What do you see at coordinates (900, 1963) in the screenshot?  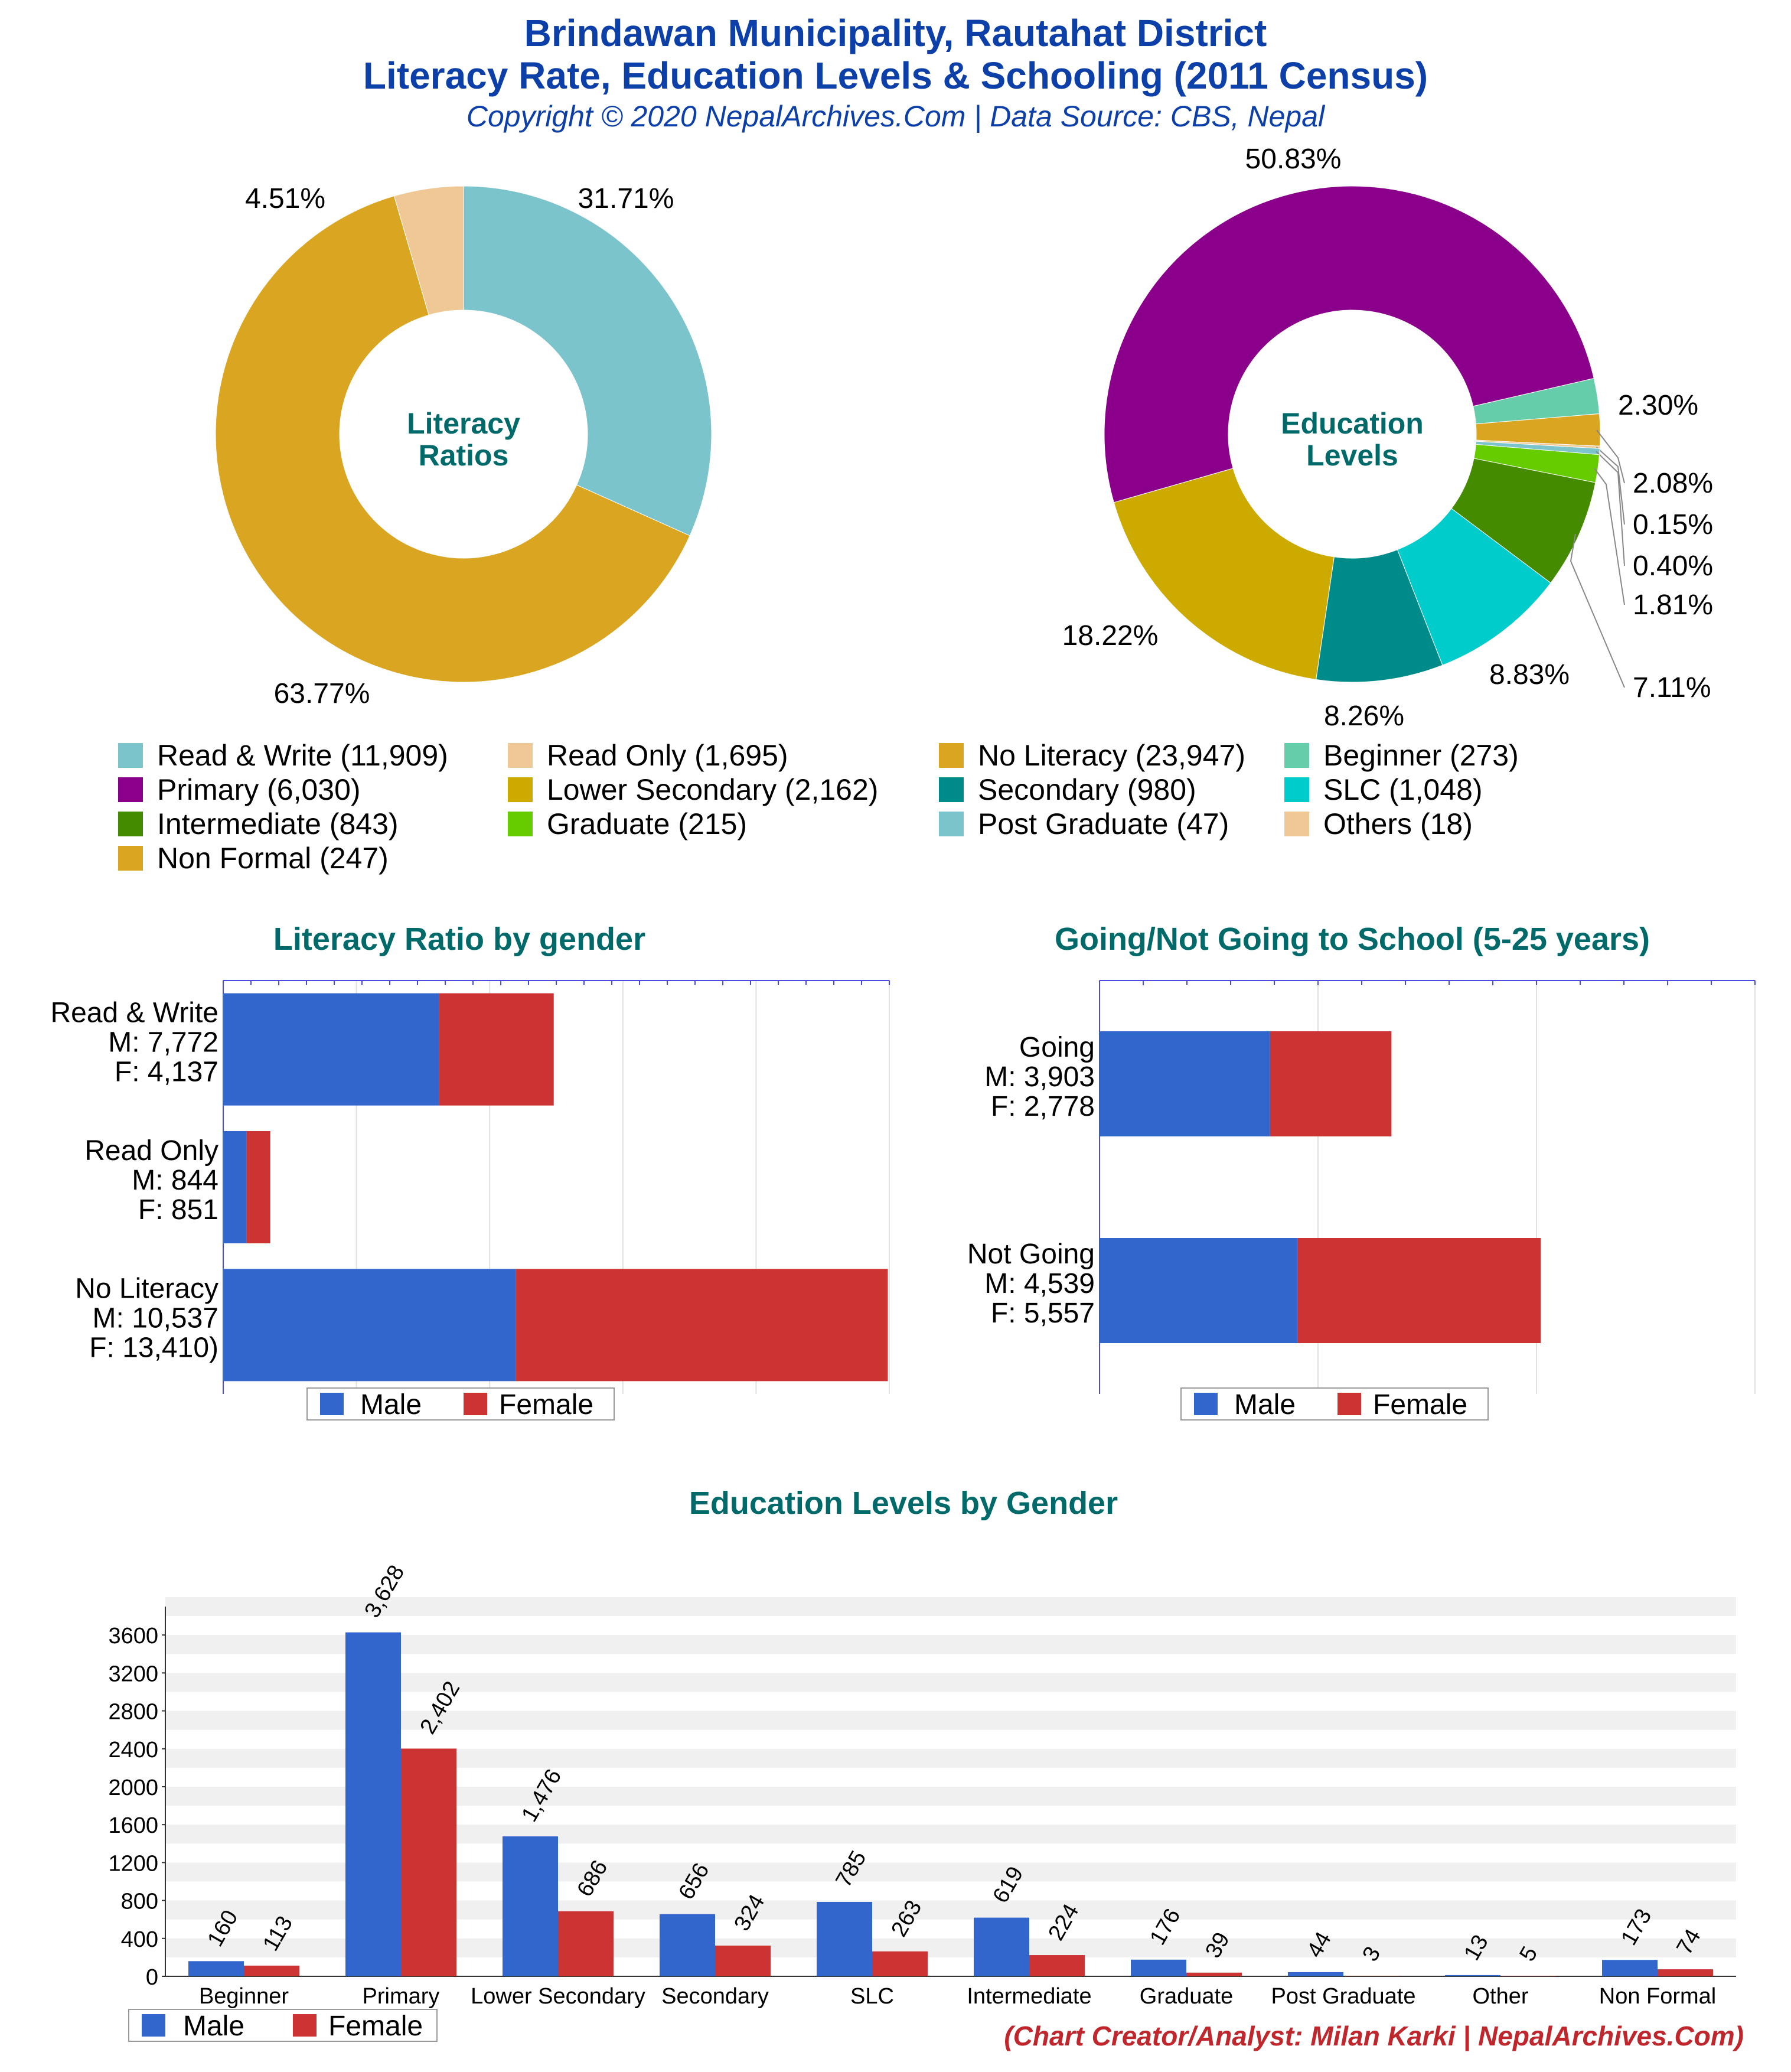 I see `bar-female-slc` at bounding box center [900, 1963].